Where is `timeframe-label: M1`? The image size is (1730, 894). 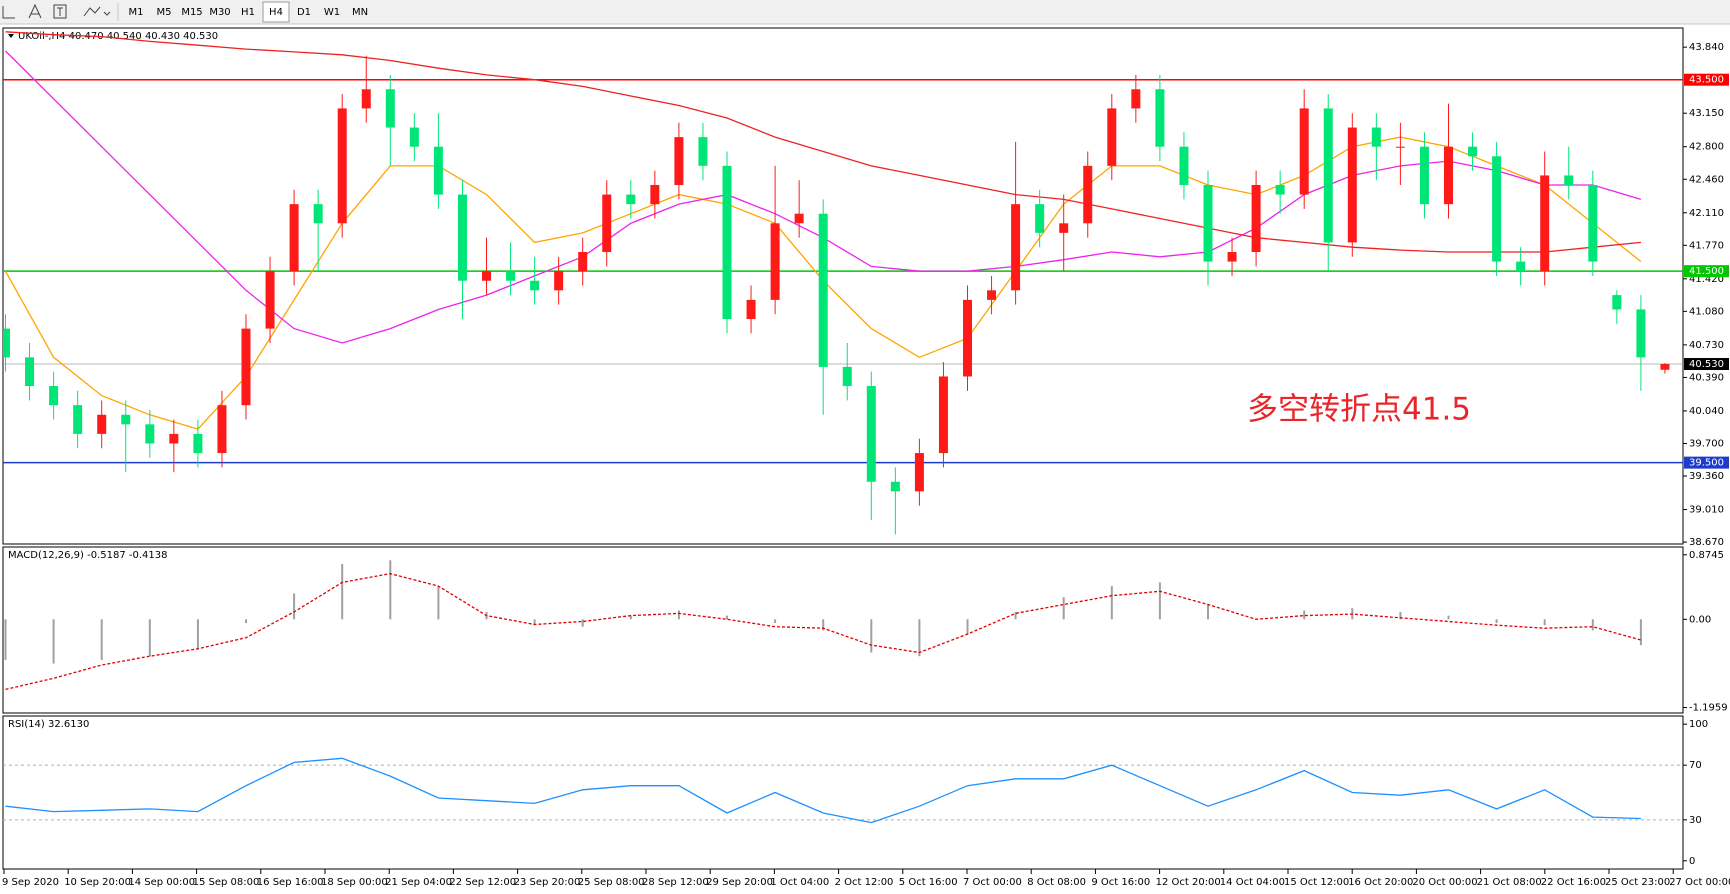 timeframe-label: M1 is located at coordinates (136, 12).